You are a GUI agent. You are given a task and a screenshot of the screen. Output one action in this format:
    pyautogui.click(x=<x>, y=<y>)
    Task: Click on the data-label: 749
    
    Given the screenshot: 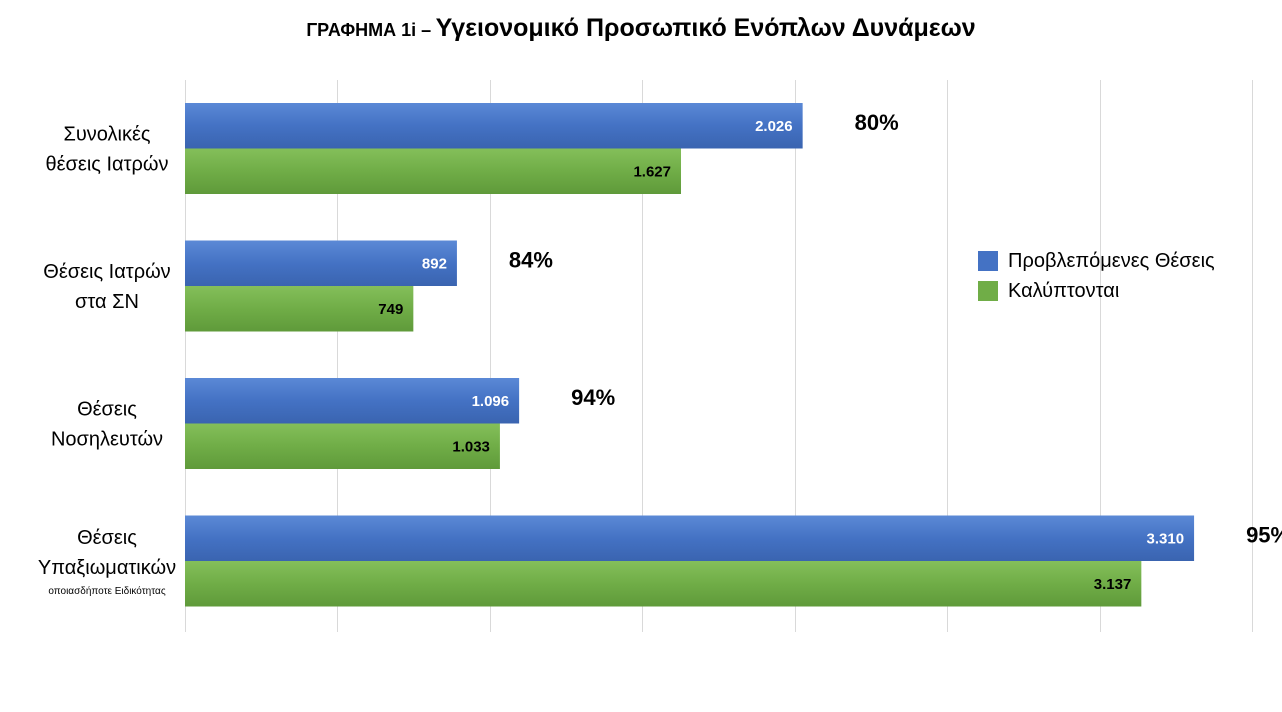 What is the action you would take?
    pyautogui.click(x=390, y=309)
    